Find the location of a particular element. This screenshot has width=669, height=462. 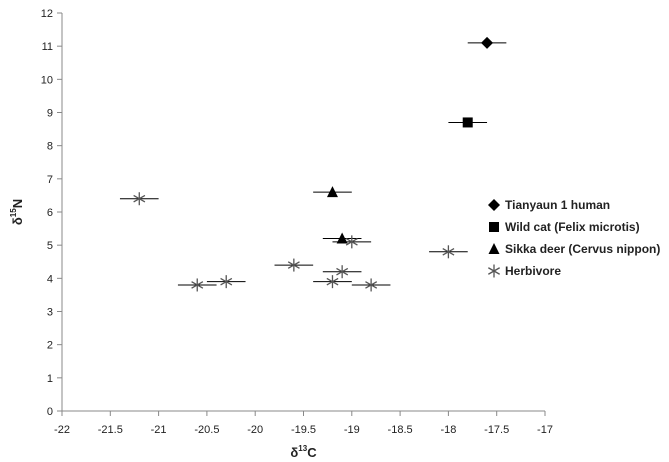

y-tick-label: 7 is located at coordinates (50, 180).